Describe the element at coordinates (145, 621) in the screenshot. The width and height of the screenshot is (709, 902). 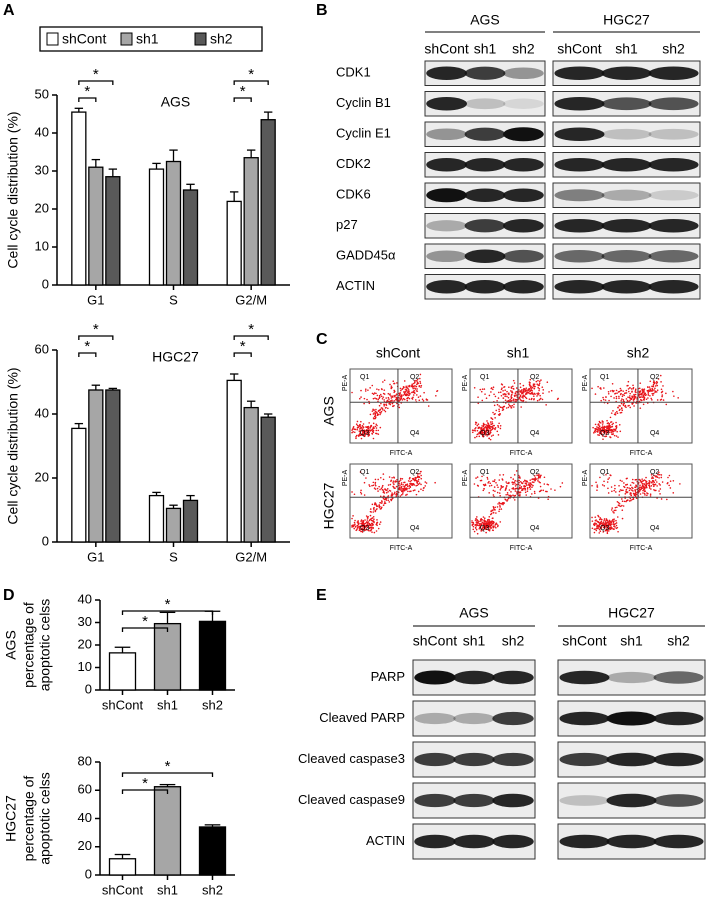
I see `significance-label: *` at that location.